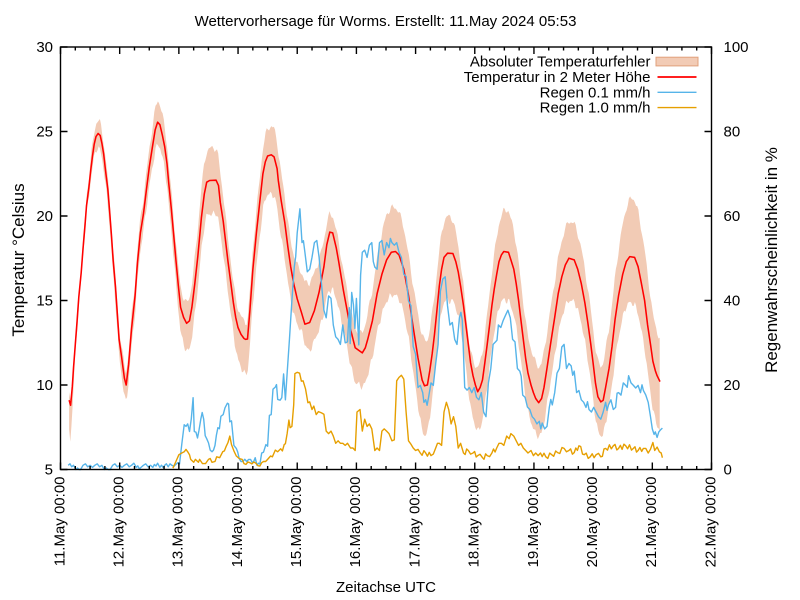 This screenshot has height=600, width=800. What do you see at coordinates (414, 522) in the screenshot?
I see `svg-text: 17.May 00:00` at bounding box center [414, 522].